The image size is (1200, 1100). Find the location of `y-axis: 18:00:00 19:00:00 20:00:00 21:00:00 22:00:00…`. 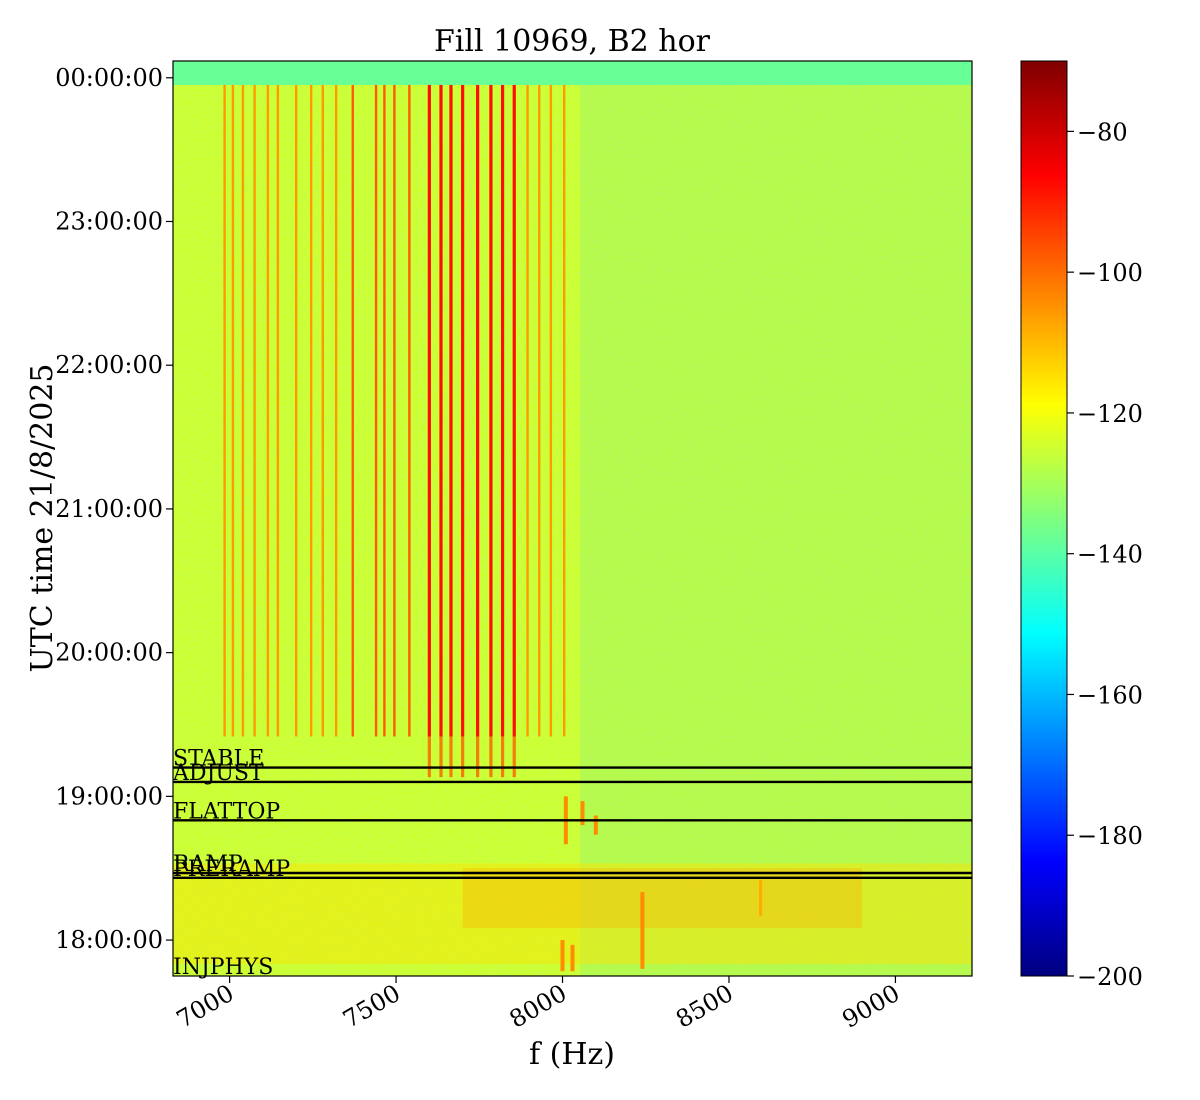

y-axis: 18:00:00 19:00:00 20:00:00 21:00:00 22:00:00… is located at coordinates (114, 509).